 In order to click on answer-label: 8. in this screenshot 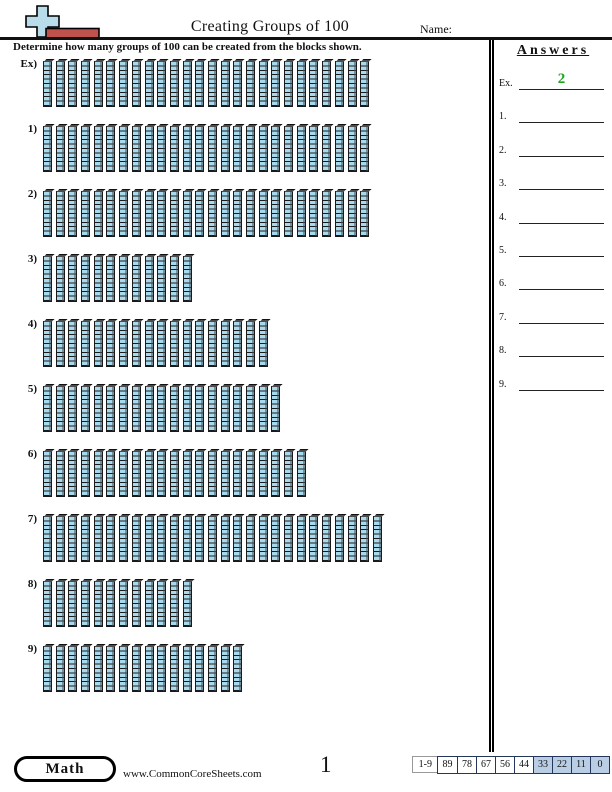, I will do `click(503, 351)`.